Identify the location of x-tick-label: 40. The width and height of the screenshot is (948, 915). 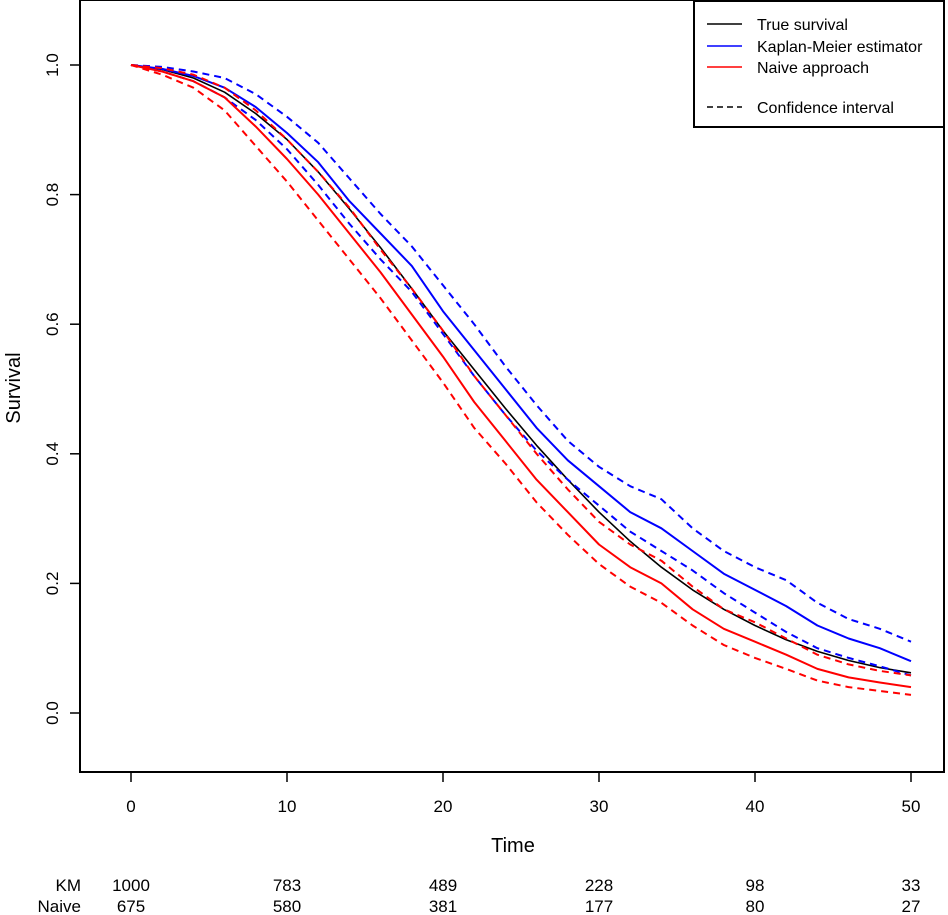
(755, 806).